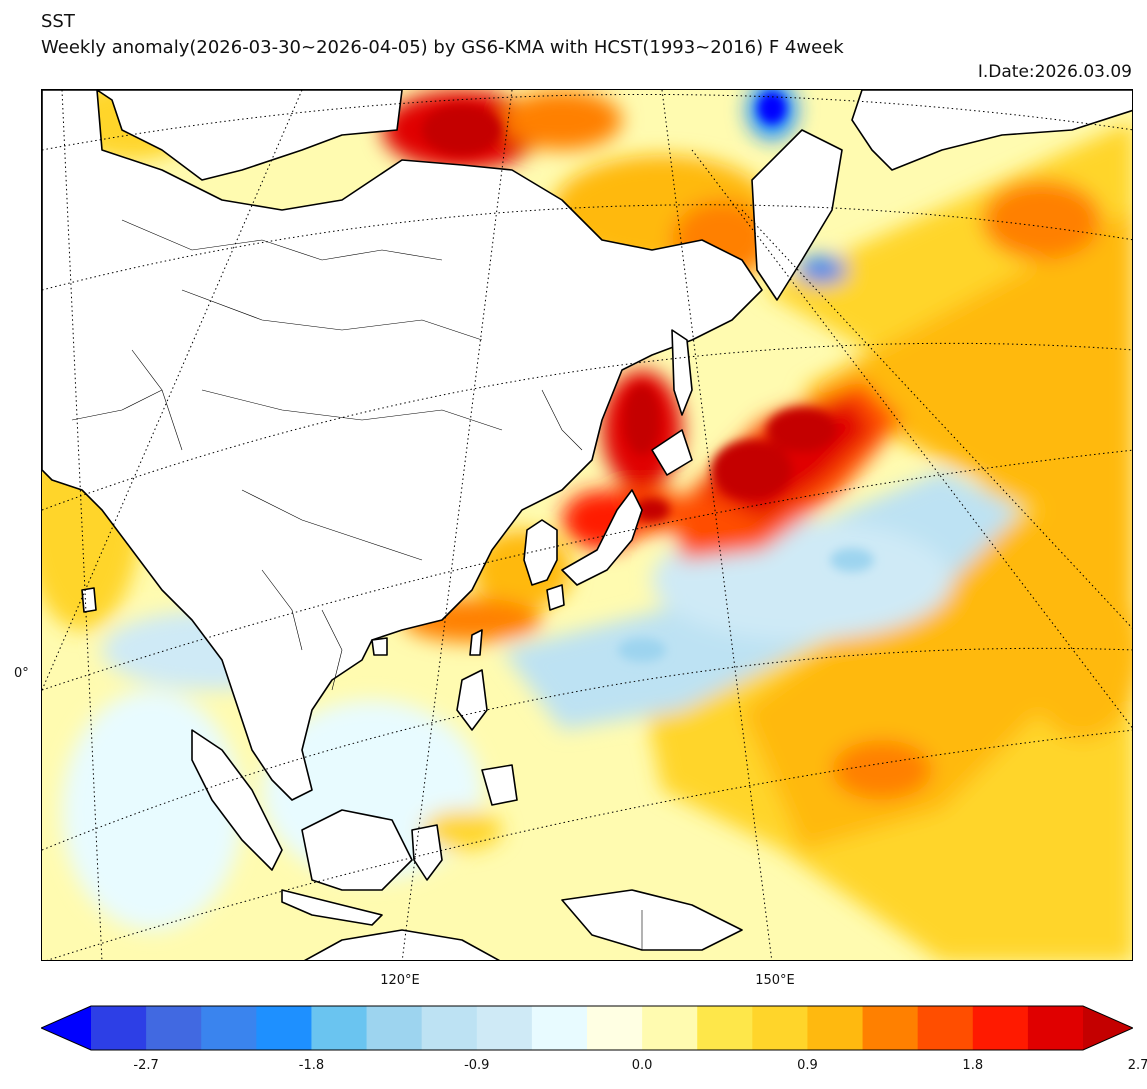  I want to click on colorbar-tick-label: -0.9, so click(477, 1065).